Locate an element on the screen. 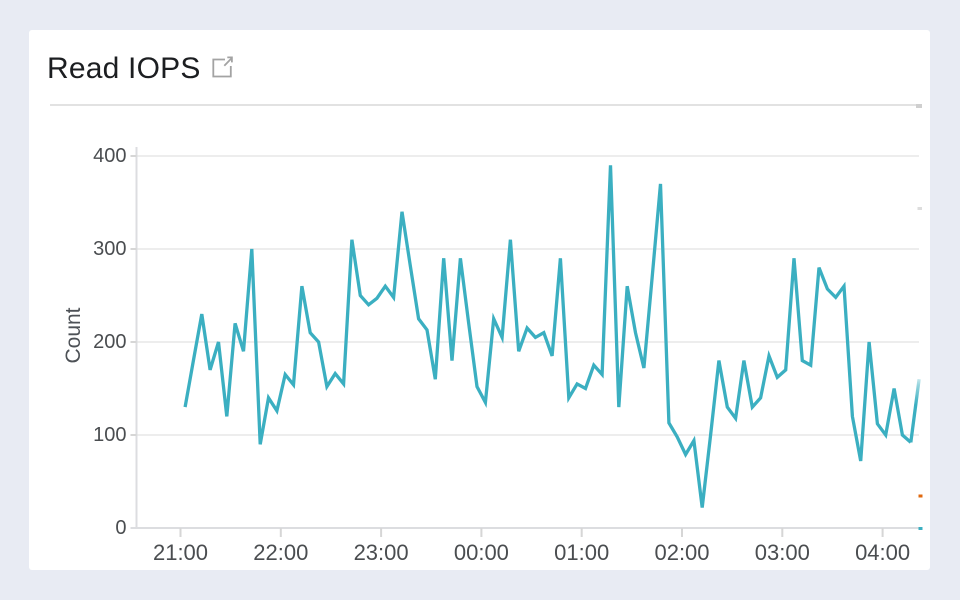 The image size is (960, 600). svg-text: 400 is located at coordinates (109, 156).